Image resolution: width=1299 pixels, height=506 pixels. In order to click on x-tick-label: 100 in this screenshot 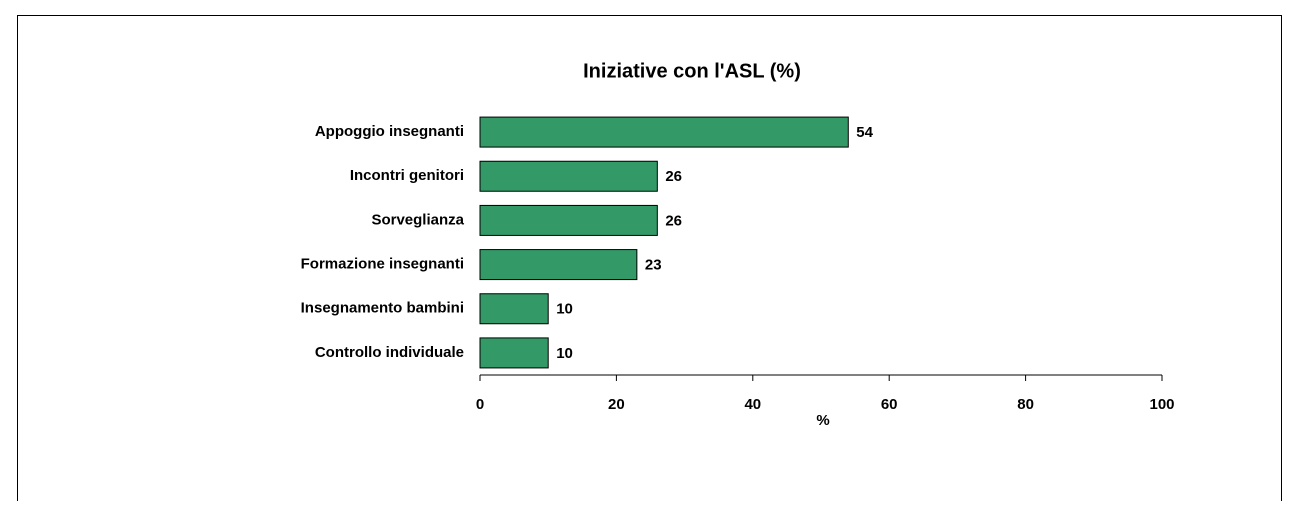, I will do `click(1161, 404)`.